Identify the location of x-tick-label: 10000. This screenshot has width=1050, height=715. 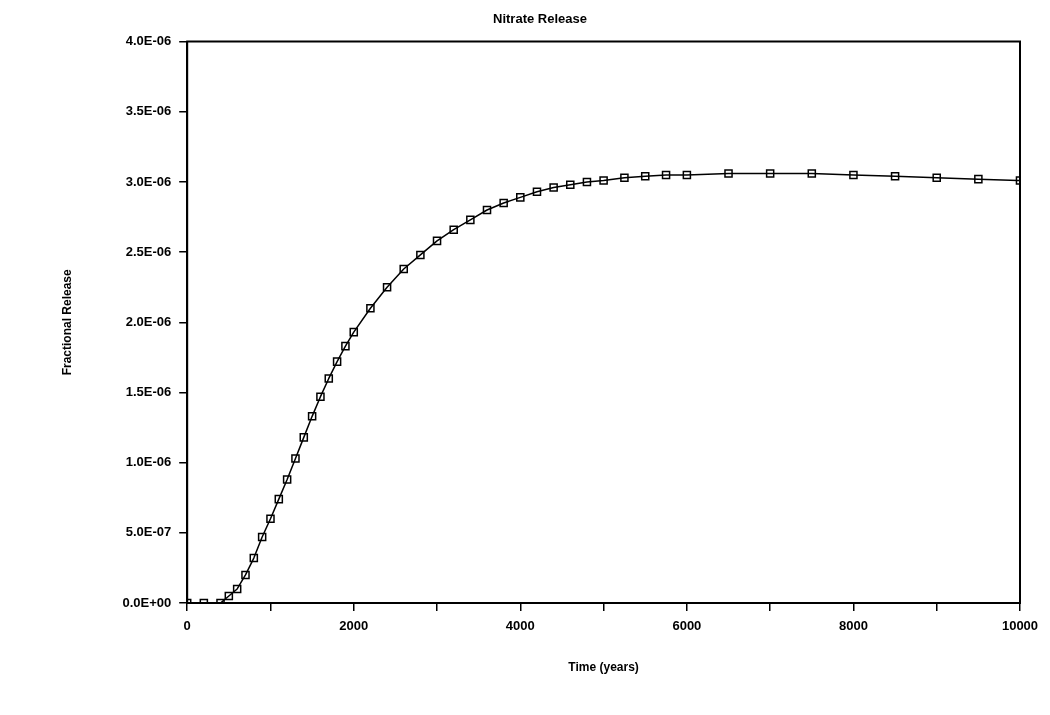
(1020, 626).